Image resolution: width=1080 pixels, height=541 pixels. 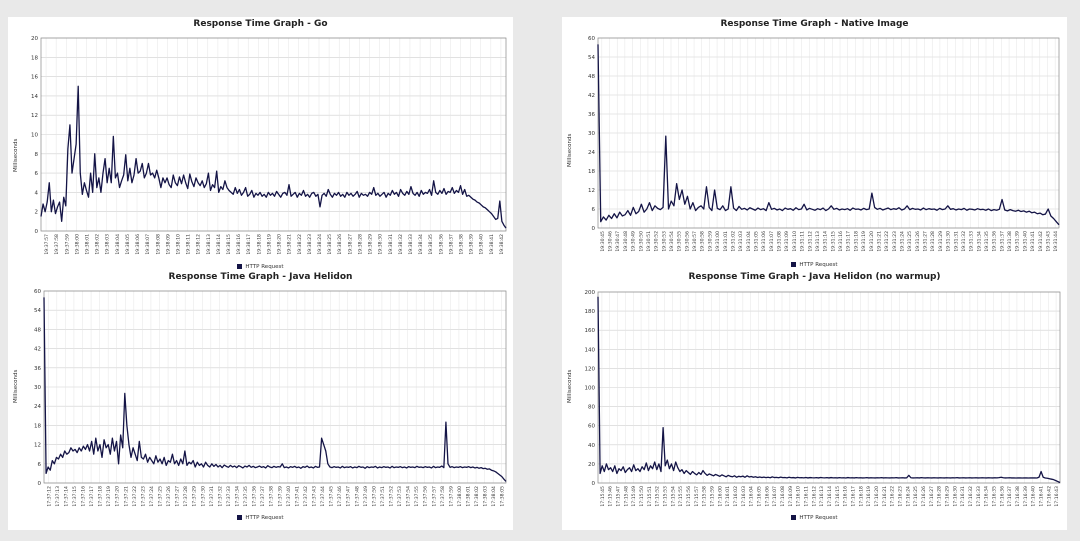 I want to click on x-tick-label: 17:37:50, so click(x=374, y=496).